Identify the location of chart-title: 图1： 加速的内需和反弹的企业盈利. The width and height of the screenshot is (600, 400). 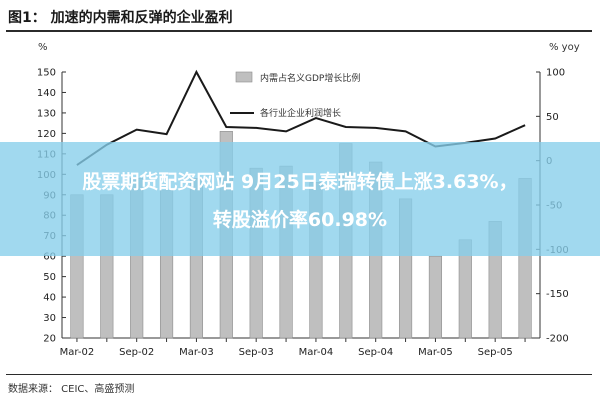
(120, 18).